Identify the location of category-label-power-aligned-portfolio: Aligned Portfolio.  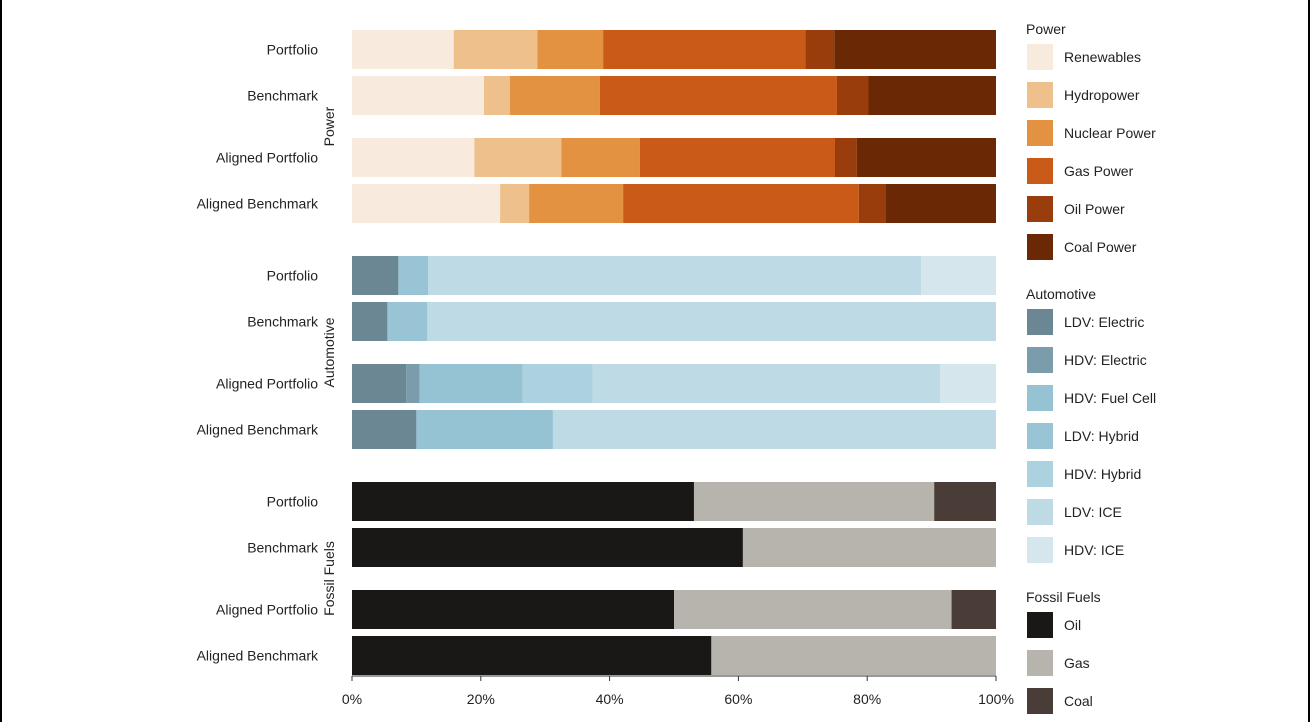
(267, 158).